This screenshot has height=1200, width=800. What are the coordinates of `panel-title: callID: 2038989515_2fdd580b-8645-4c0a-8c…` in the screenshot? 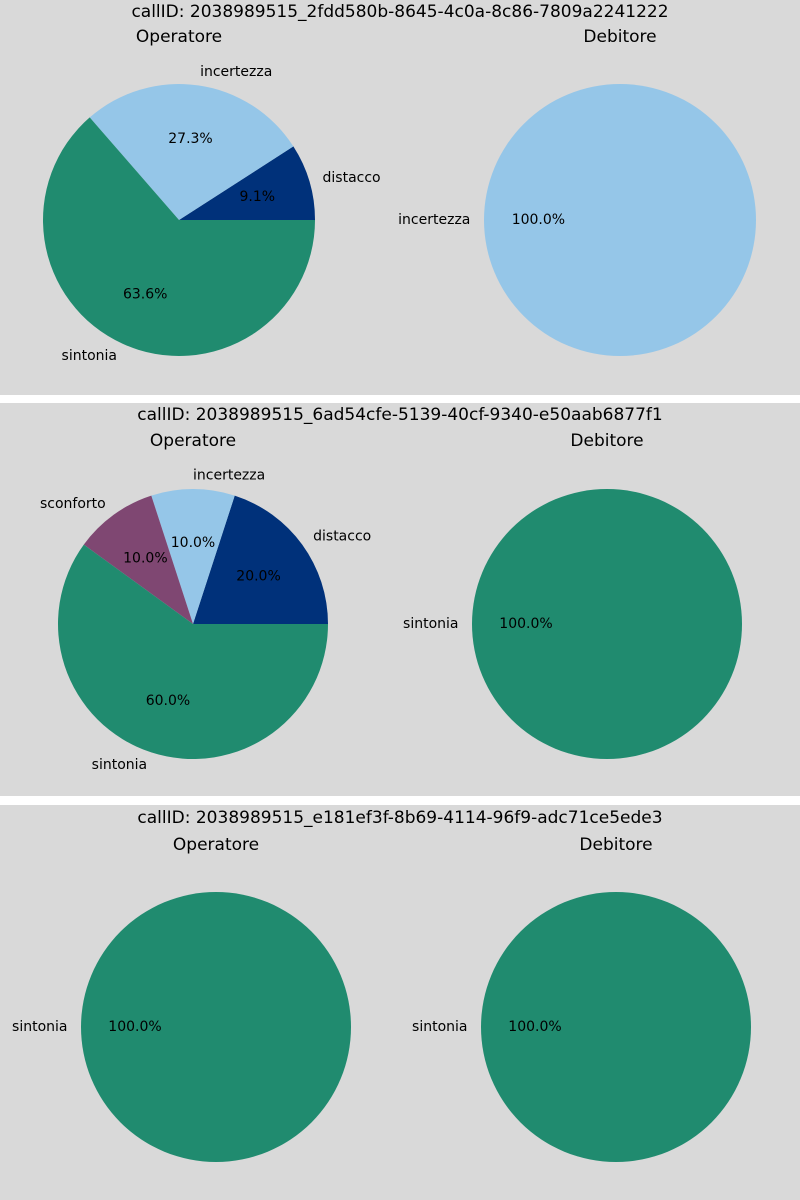 It's located at (400, 12).